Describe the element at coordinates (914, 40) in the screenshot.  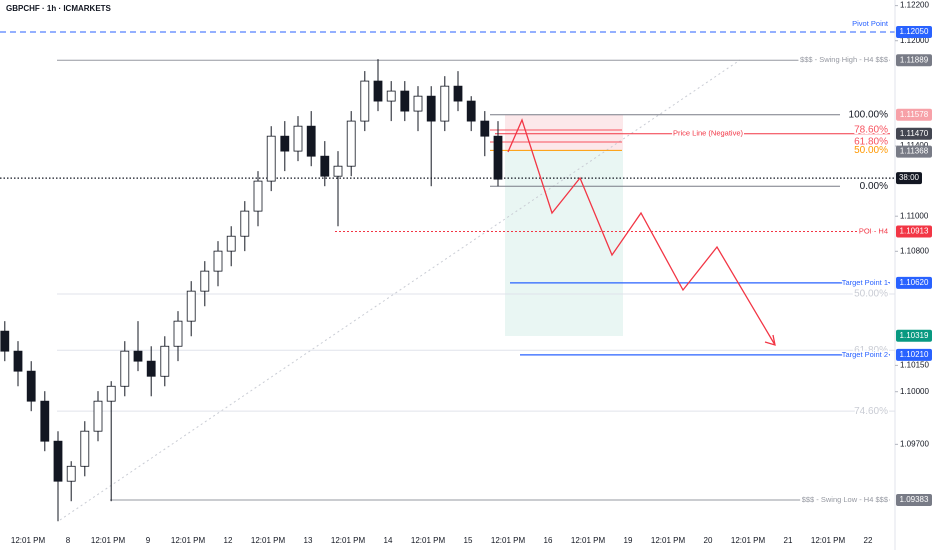
I see `y-tick-label: 1.12000` at that location.